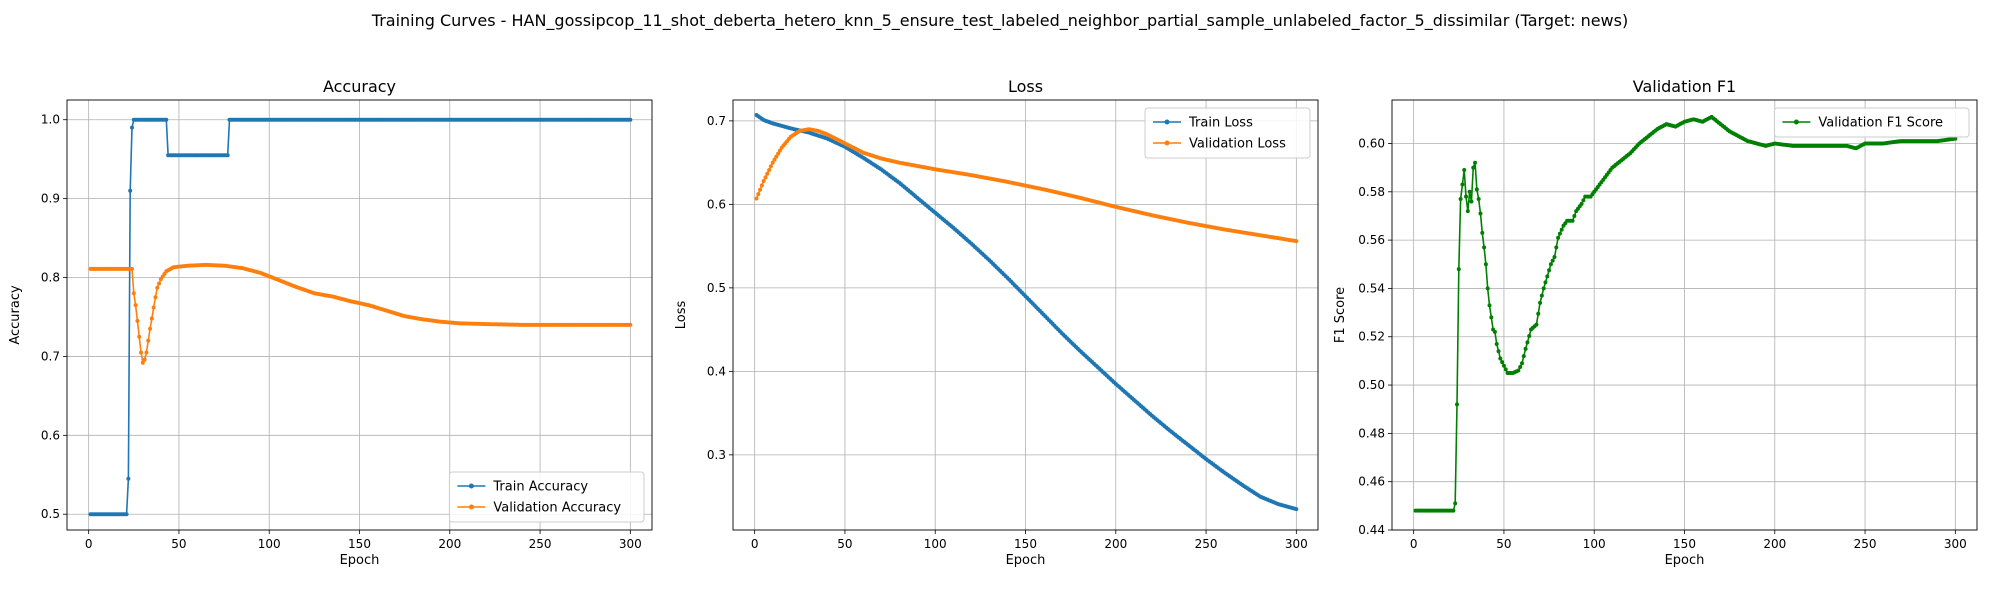  Describe the element at coordinates (1871, 122) in the screenshot. I see `f1-legend-box` at that location.